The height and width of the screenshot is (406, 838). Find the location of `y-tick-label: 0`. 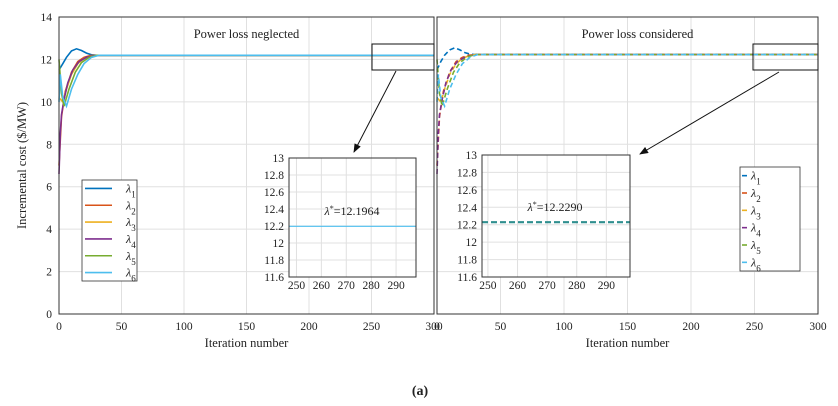

y-tick-label: 0 is located at coordinates (49, 315).